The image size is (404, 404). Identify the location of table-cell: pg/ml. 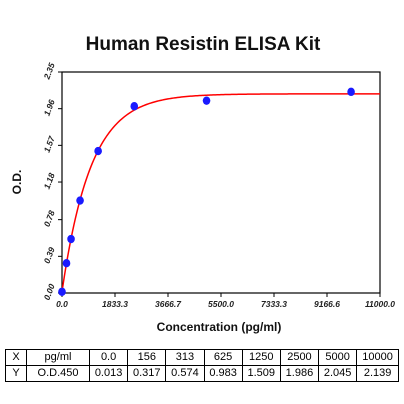
(58, 357).